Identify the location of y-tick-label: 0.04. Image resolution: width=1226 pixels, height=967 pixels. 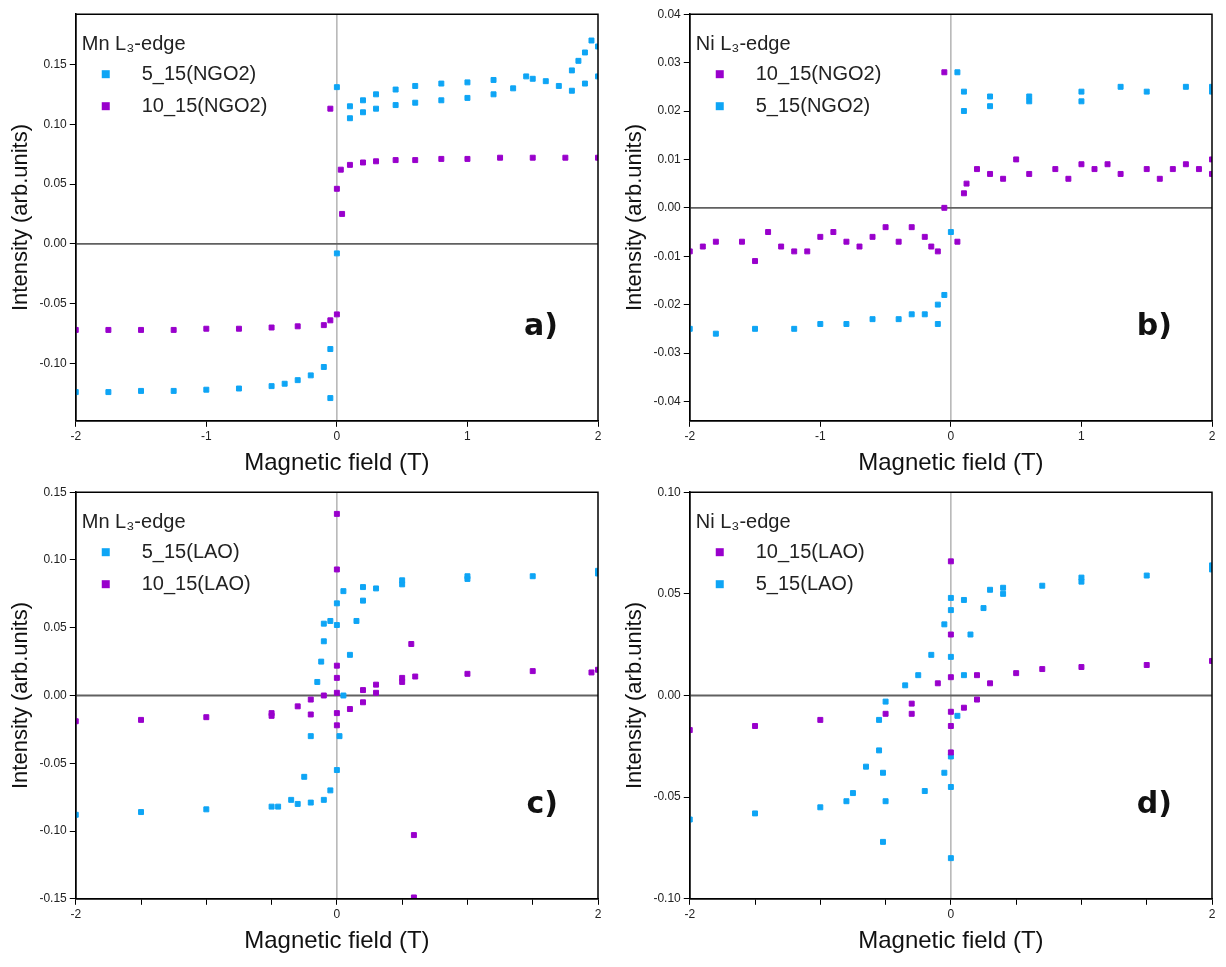
(669, 13).